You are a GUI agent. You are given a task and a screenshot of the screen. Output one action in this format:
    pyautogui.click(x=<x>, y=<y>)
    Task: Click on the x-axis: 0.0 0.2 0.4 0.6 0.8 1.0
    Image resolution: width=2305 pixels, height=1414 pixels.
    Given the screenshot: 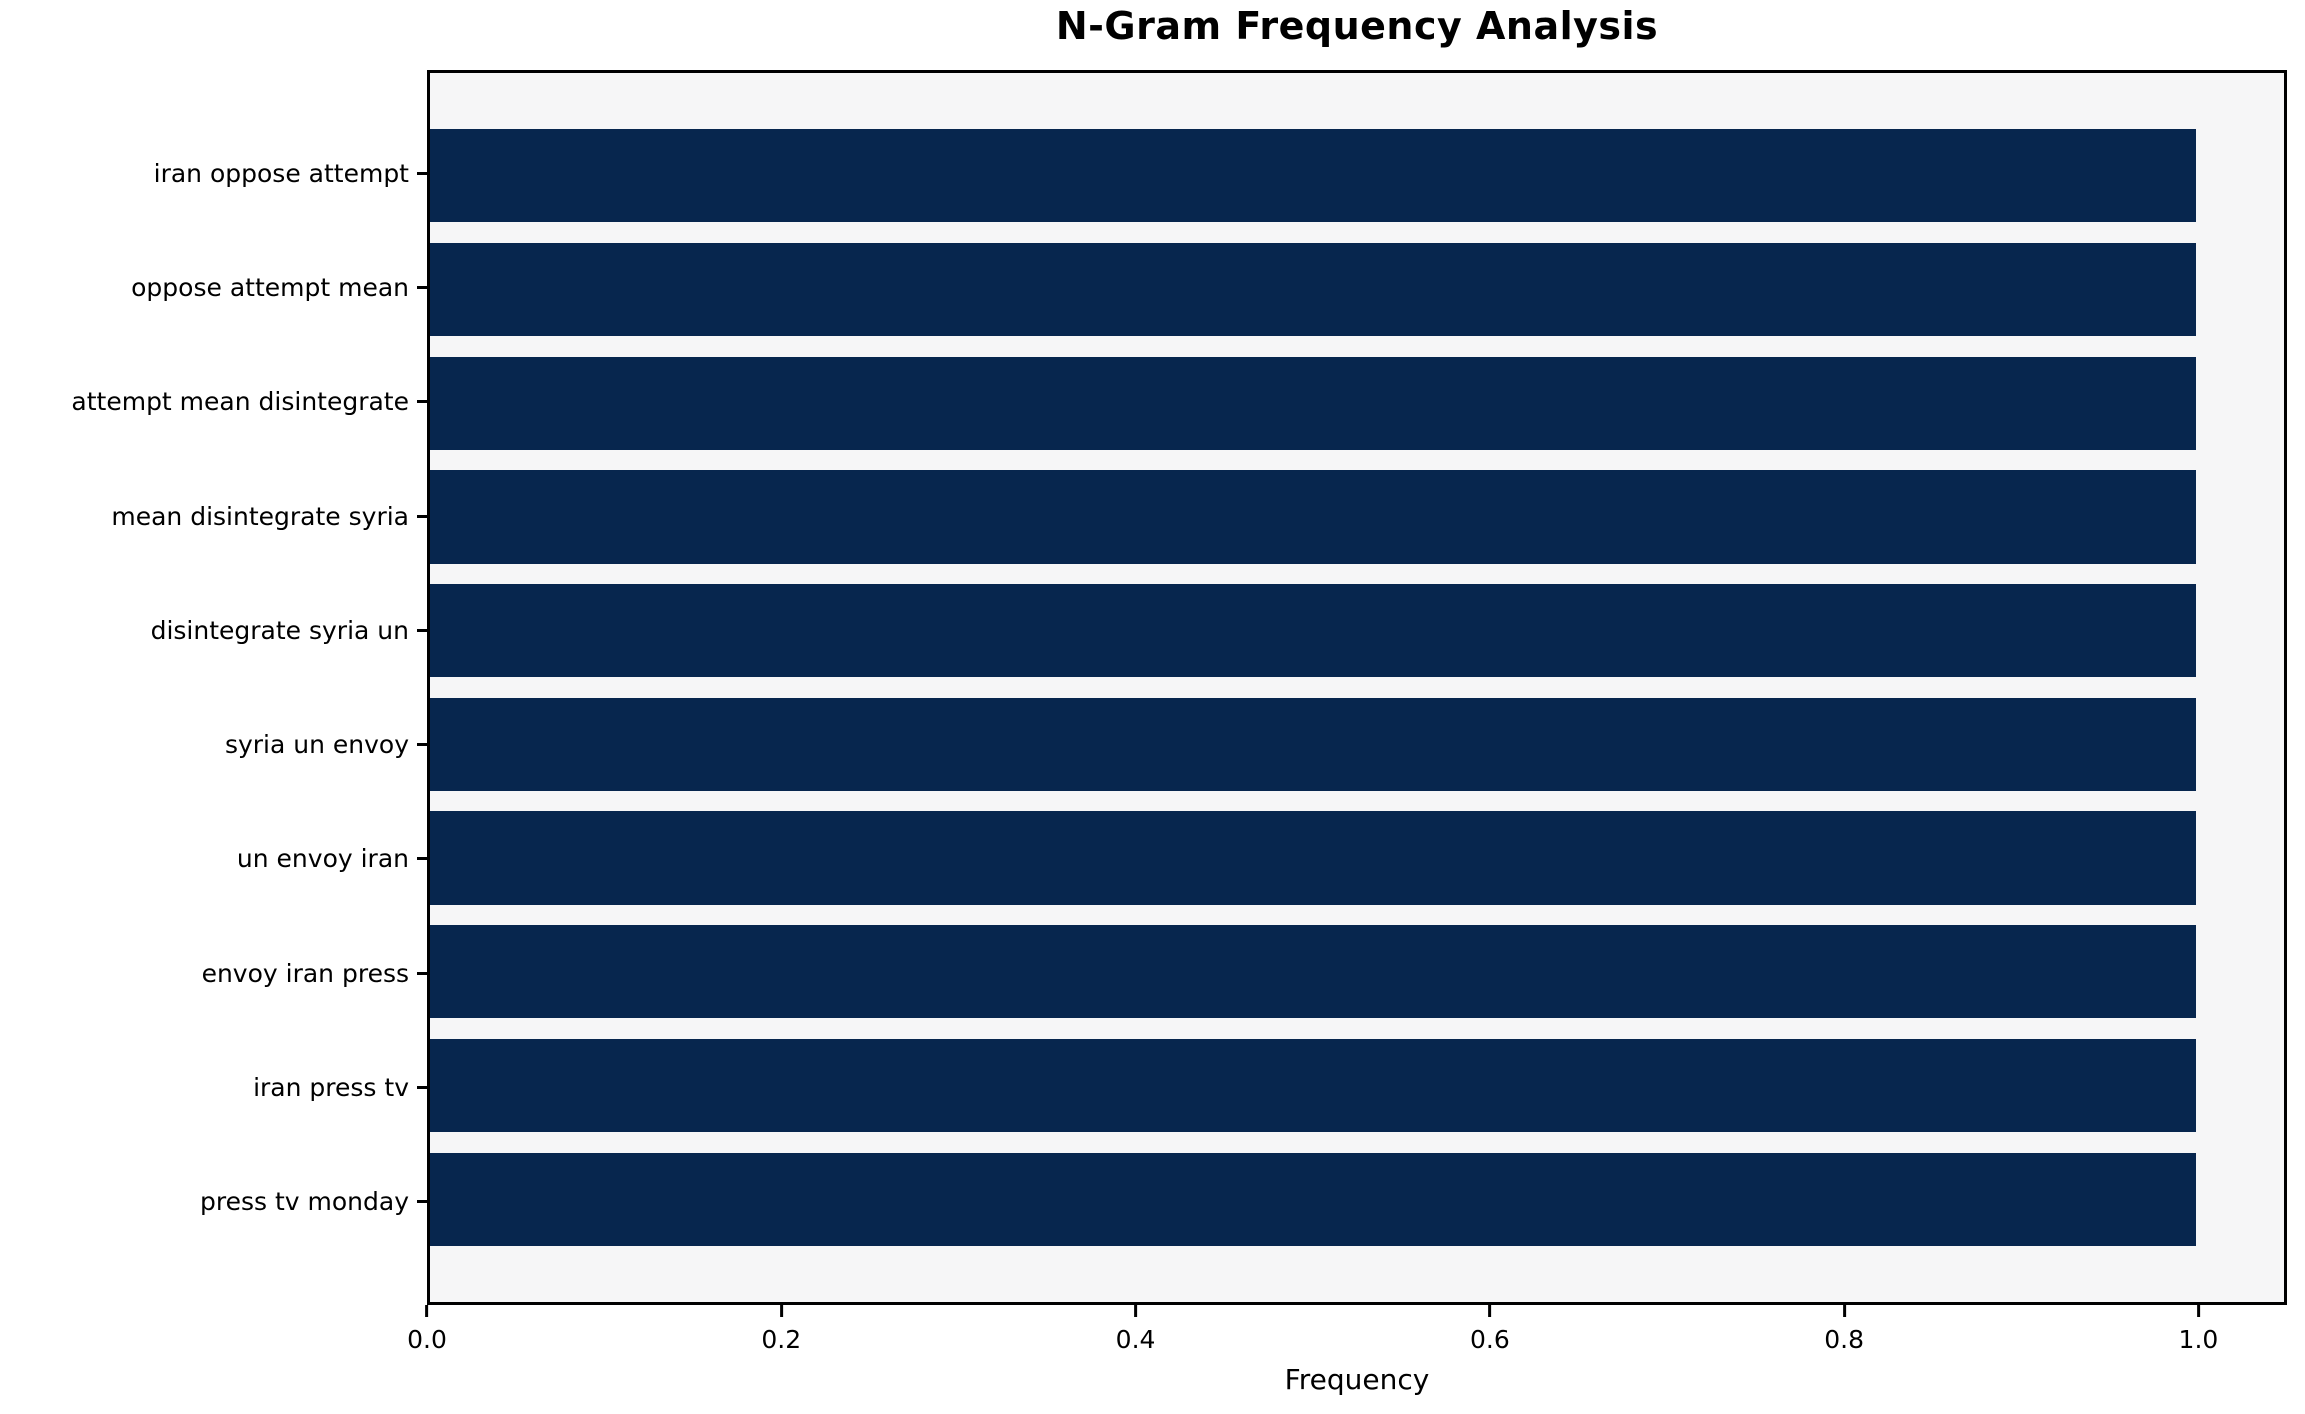 What is the action you would take?
    pyautogui.click(x=1347, y=1340)
    